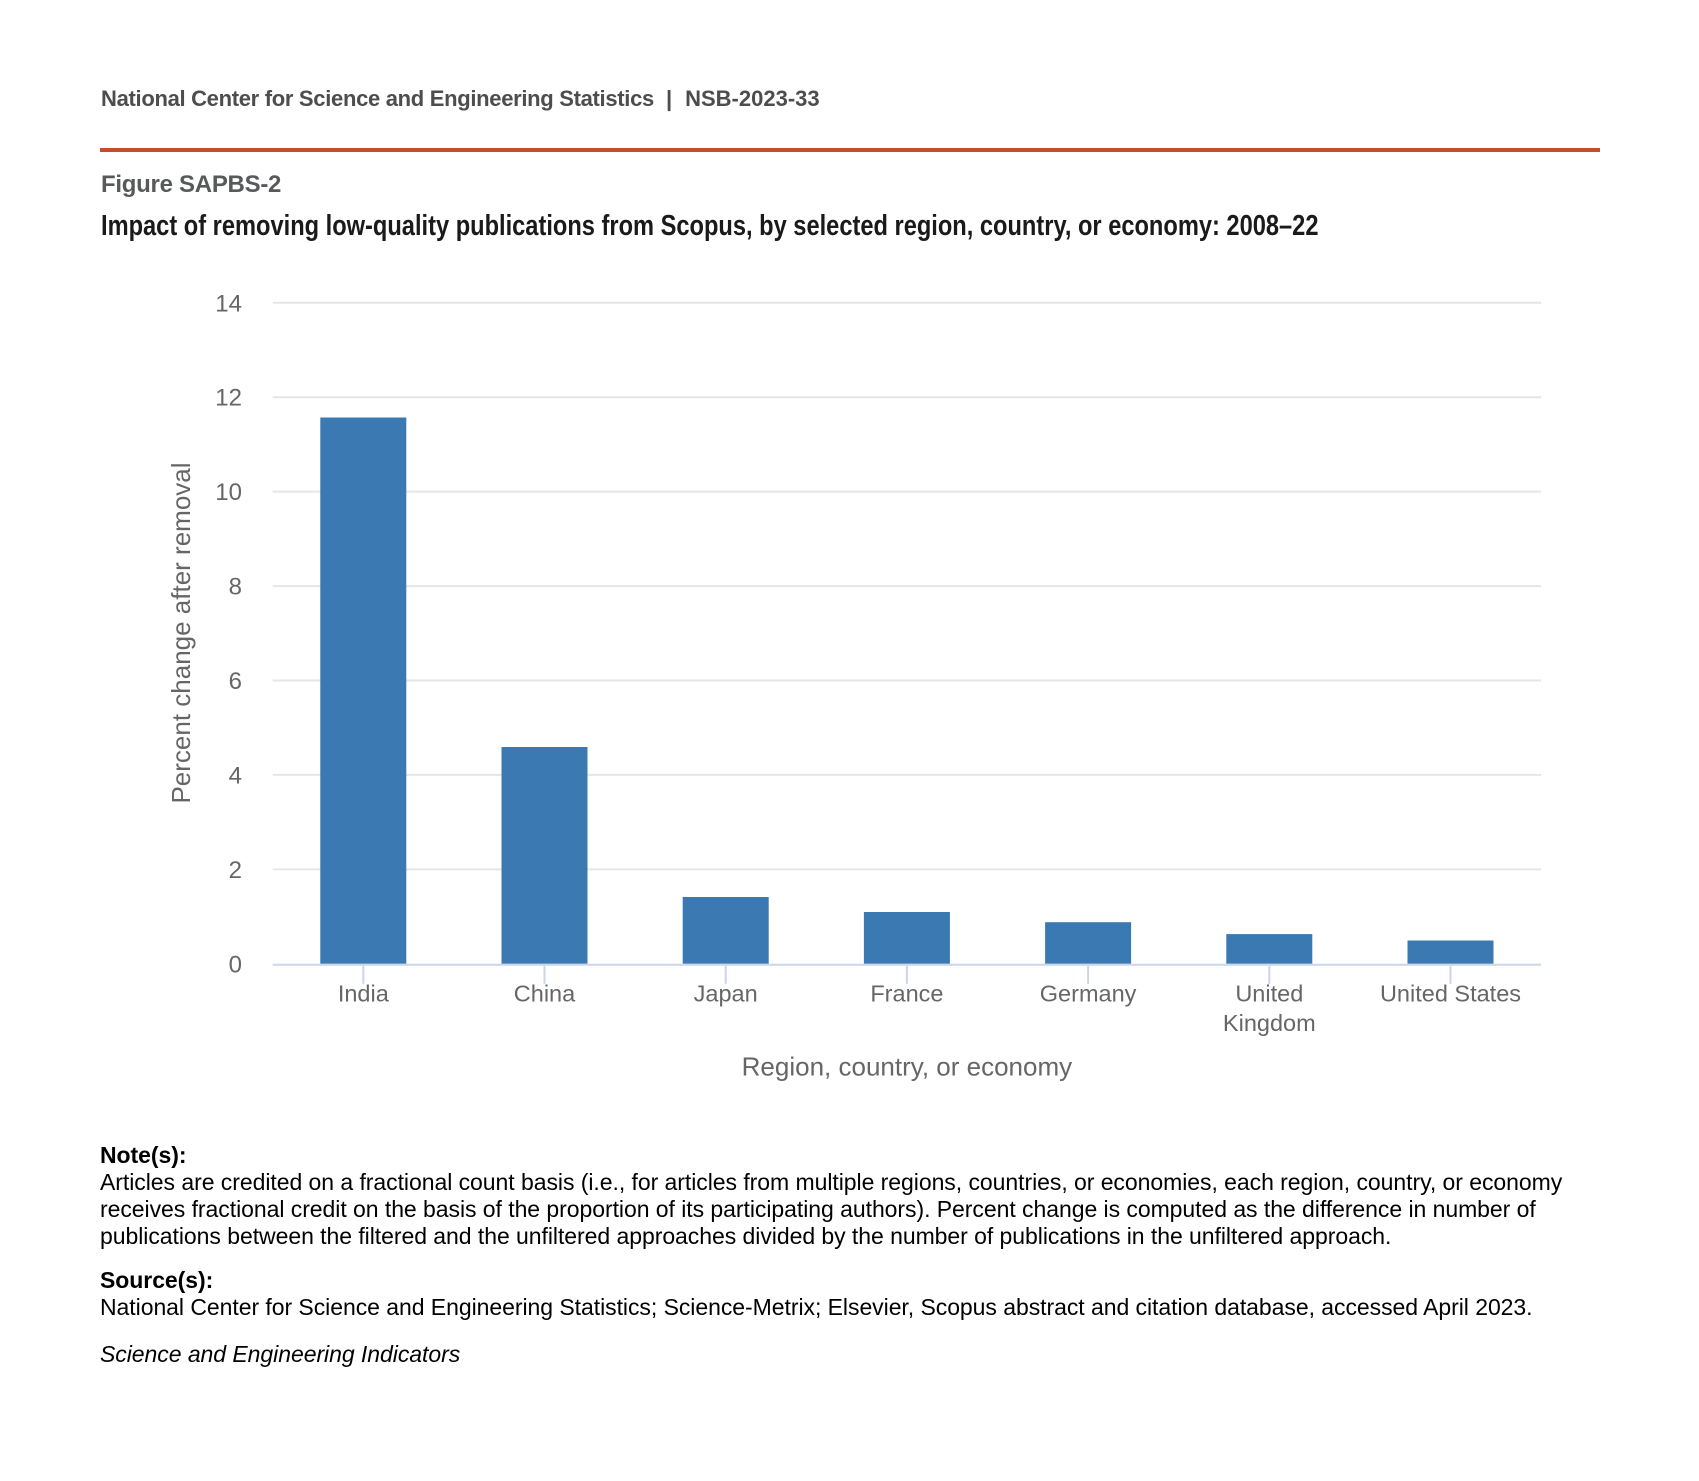  What do you see at coordinates (545, 994) in the screenshot?
I see `svg-text: China` at bounding box center [545, 994].